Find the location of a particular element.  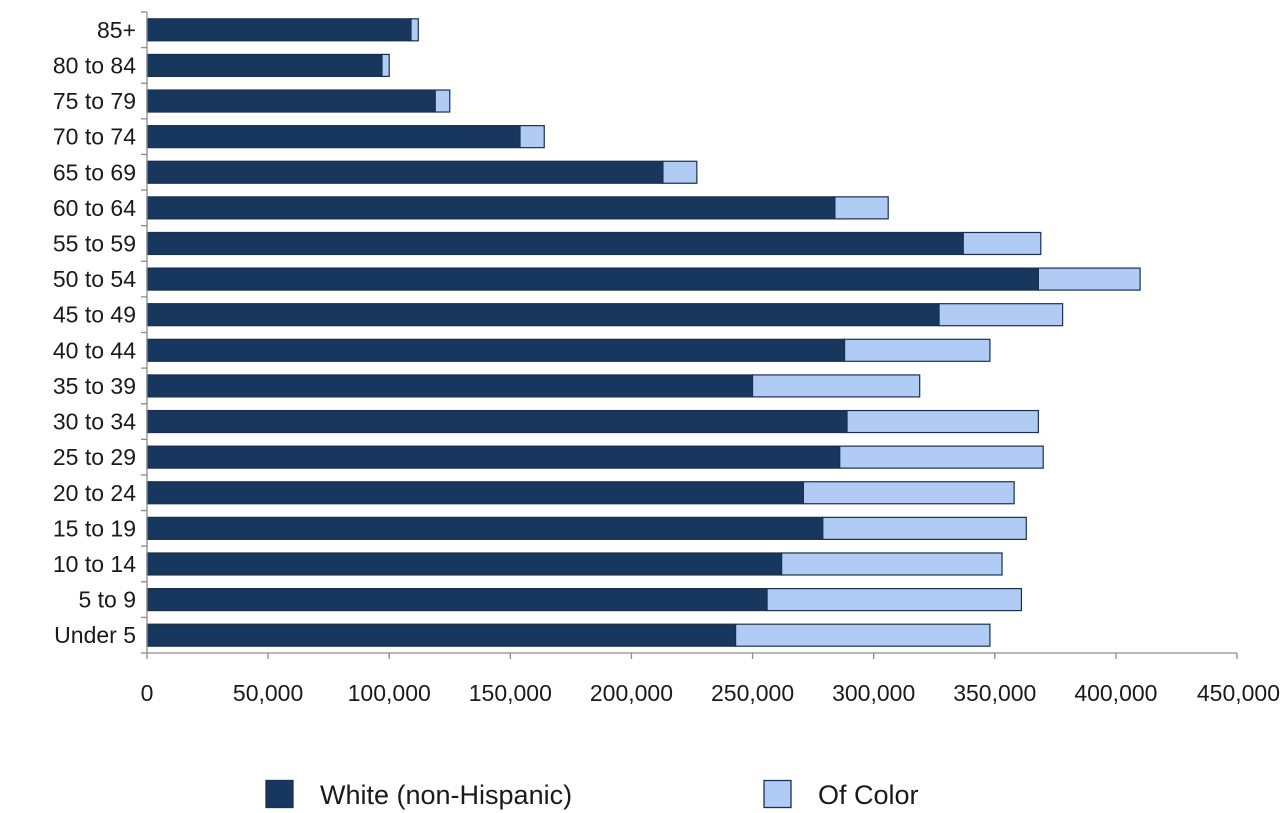

y-tick-label-55-to-59: 55 to 59 is located at coordinates (94, 243).